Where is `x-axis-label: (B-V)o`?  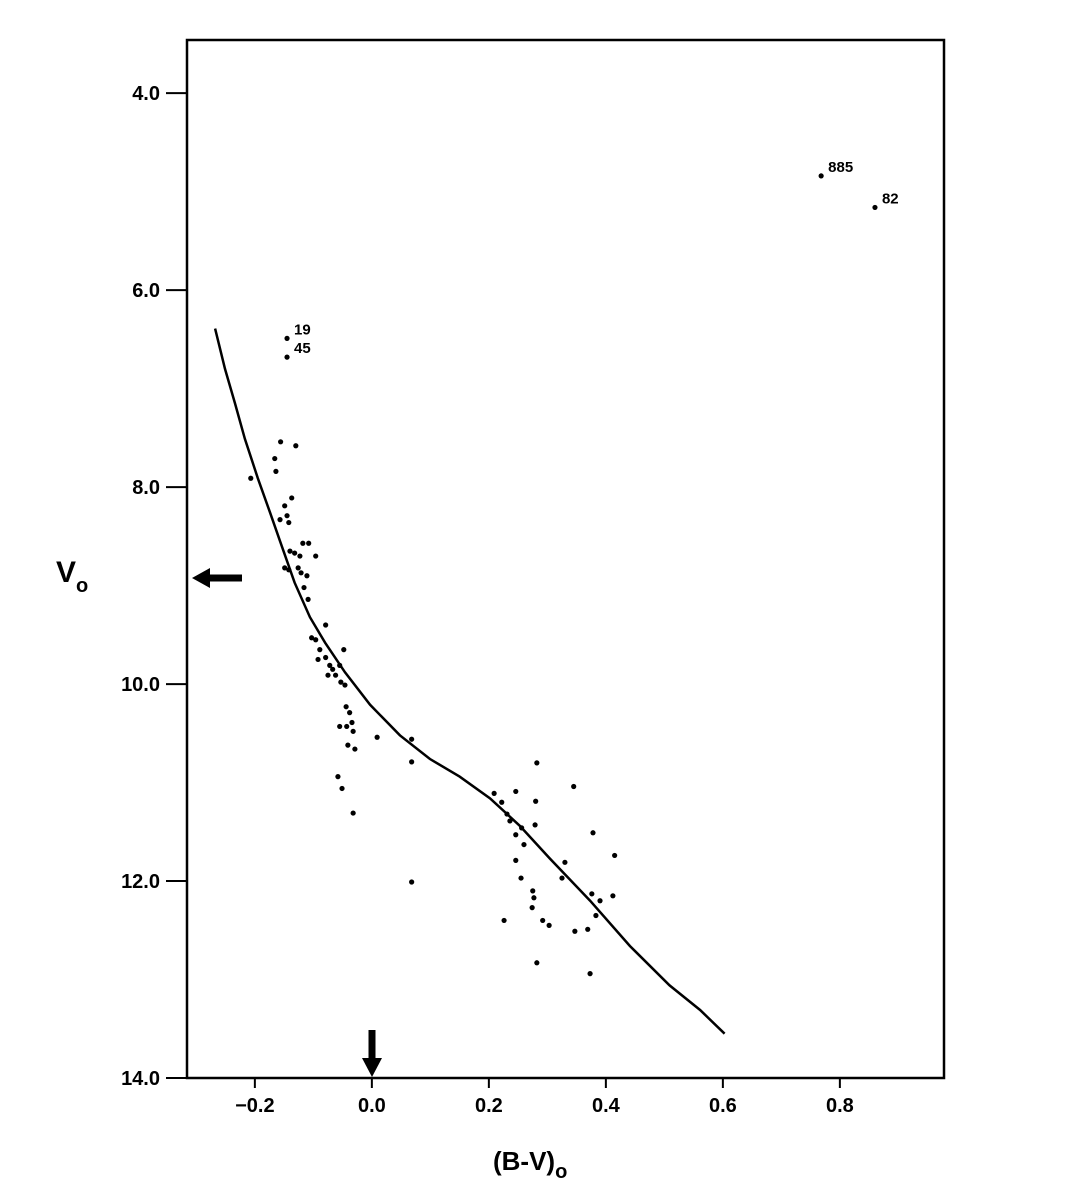
x-axis-label: (B-V)o is located at coordinates (530, 1164).